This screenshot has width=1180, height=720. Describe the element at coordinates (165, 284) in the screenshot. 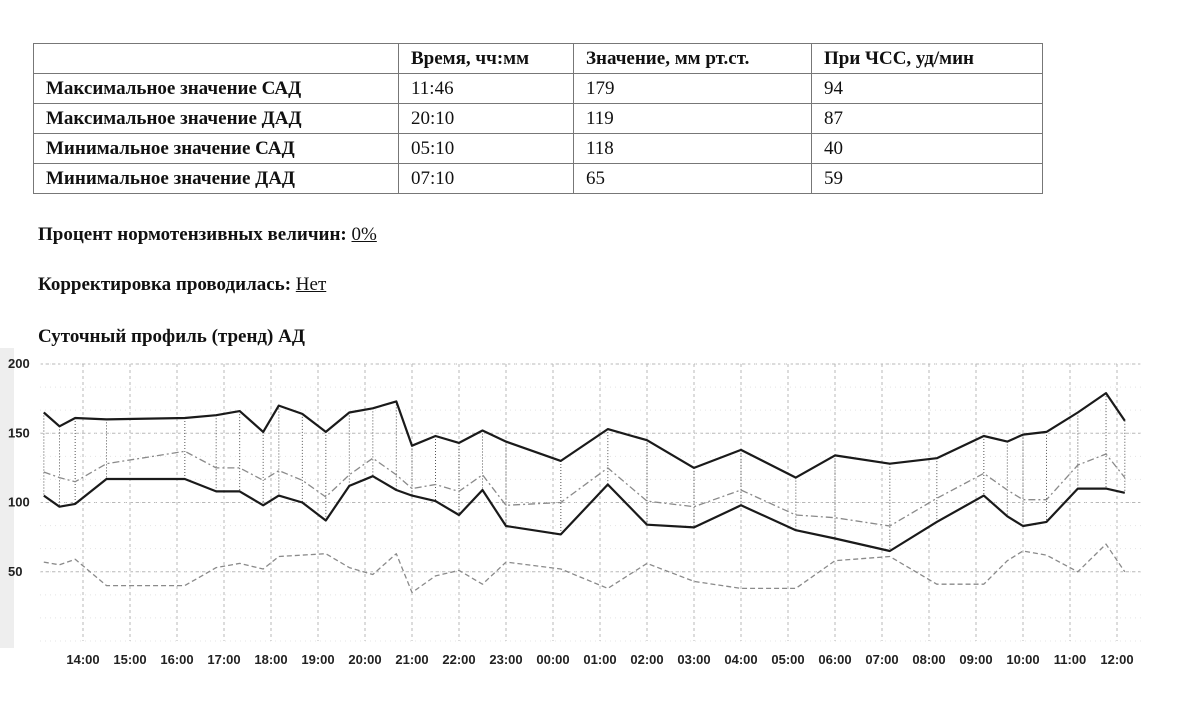

I see `correction-label: Корректировка проводилась:` at that location.